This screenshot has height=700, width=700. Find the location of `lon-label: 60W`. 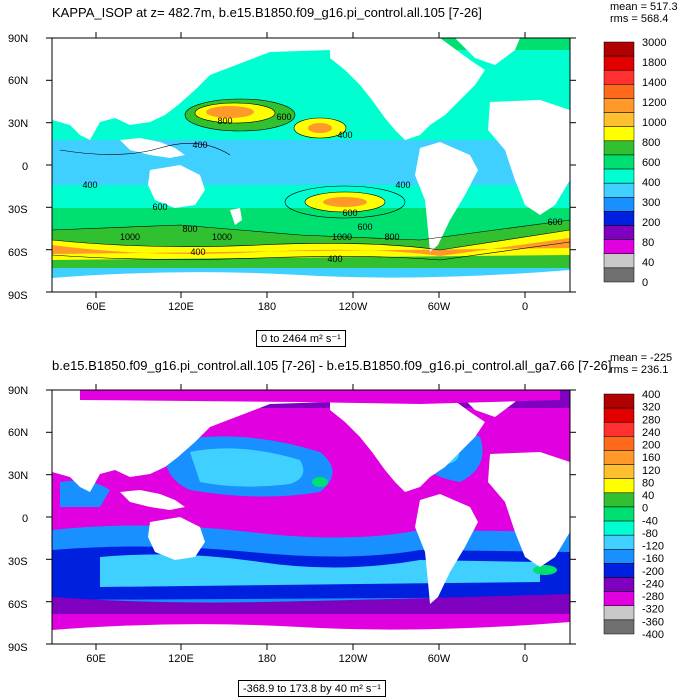

lon-label: 60W is located at coordinates (439, 307).